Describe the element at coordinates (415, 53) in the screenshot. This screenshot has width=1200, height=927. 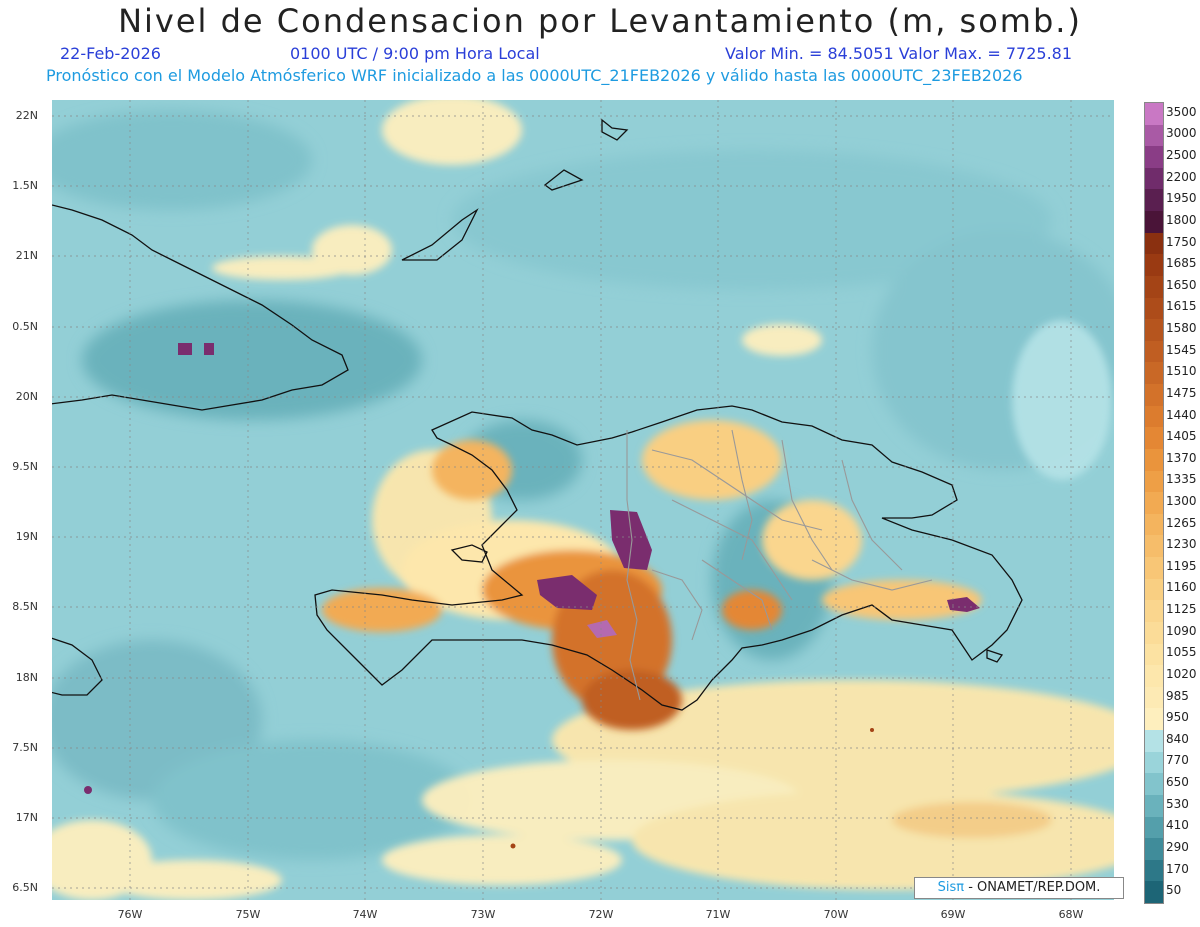
I see `valid-time: 0100 UTC / 9:00 pm Hora Local` at that location.